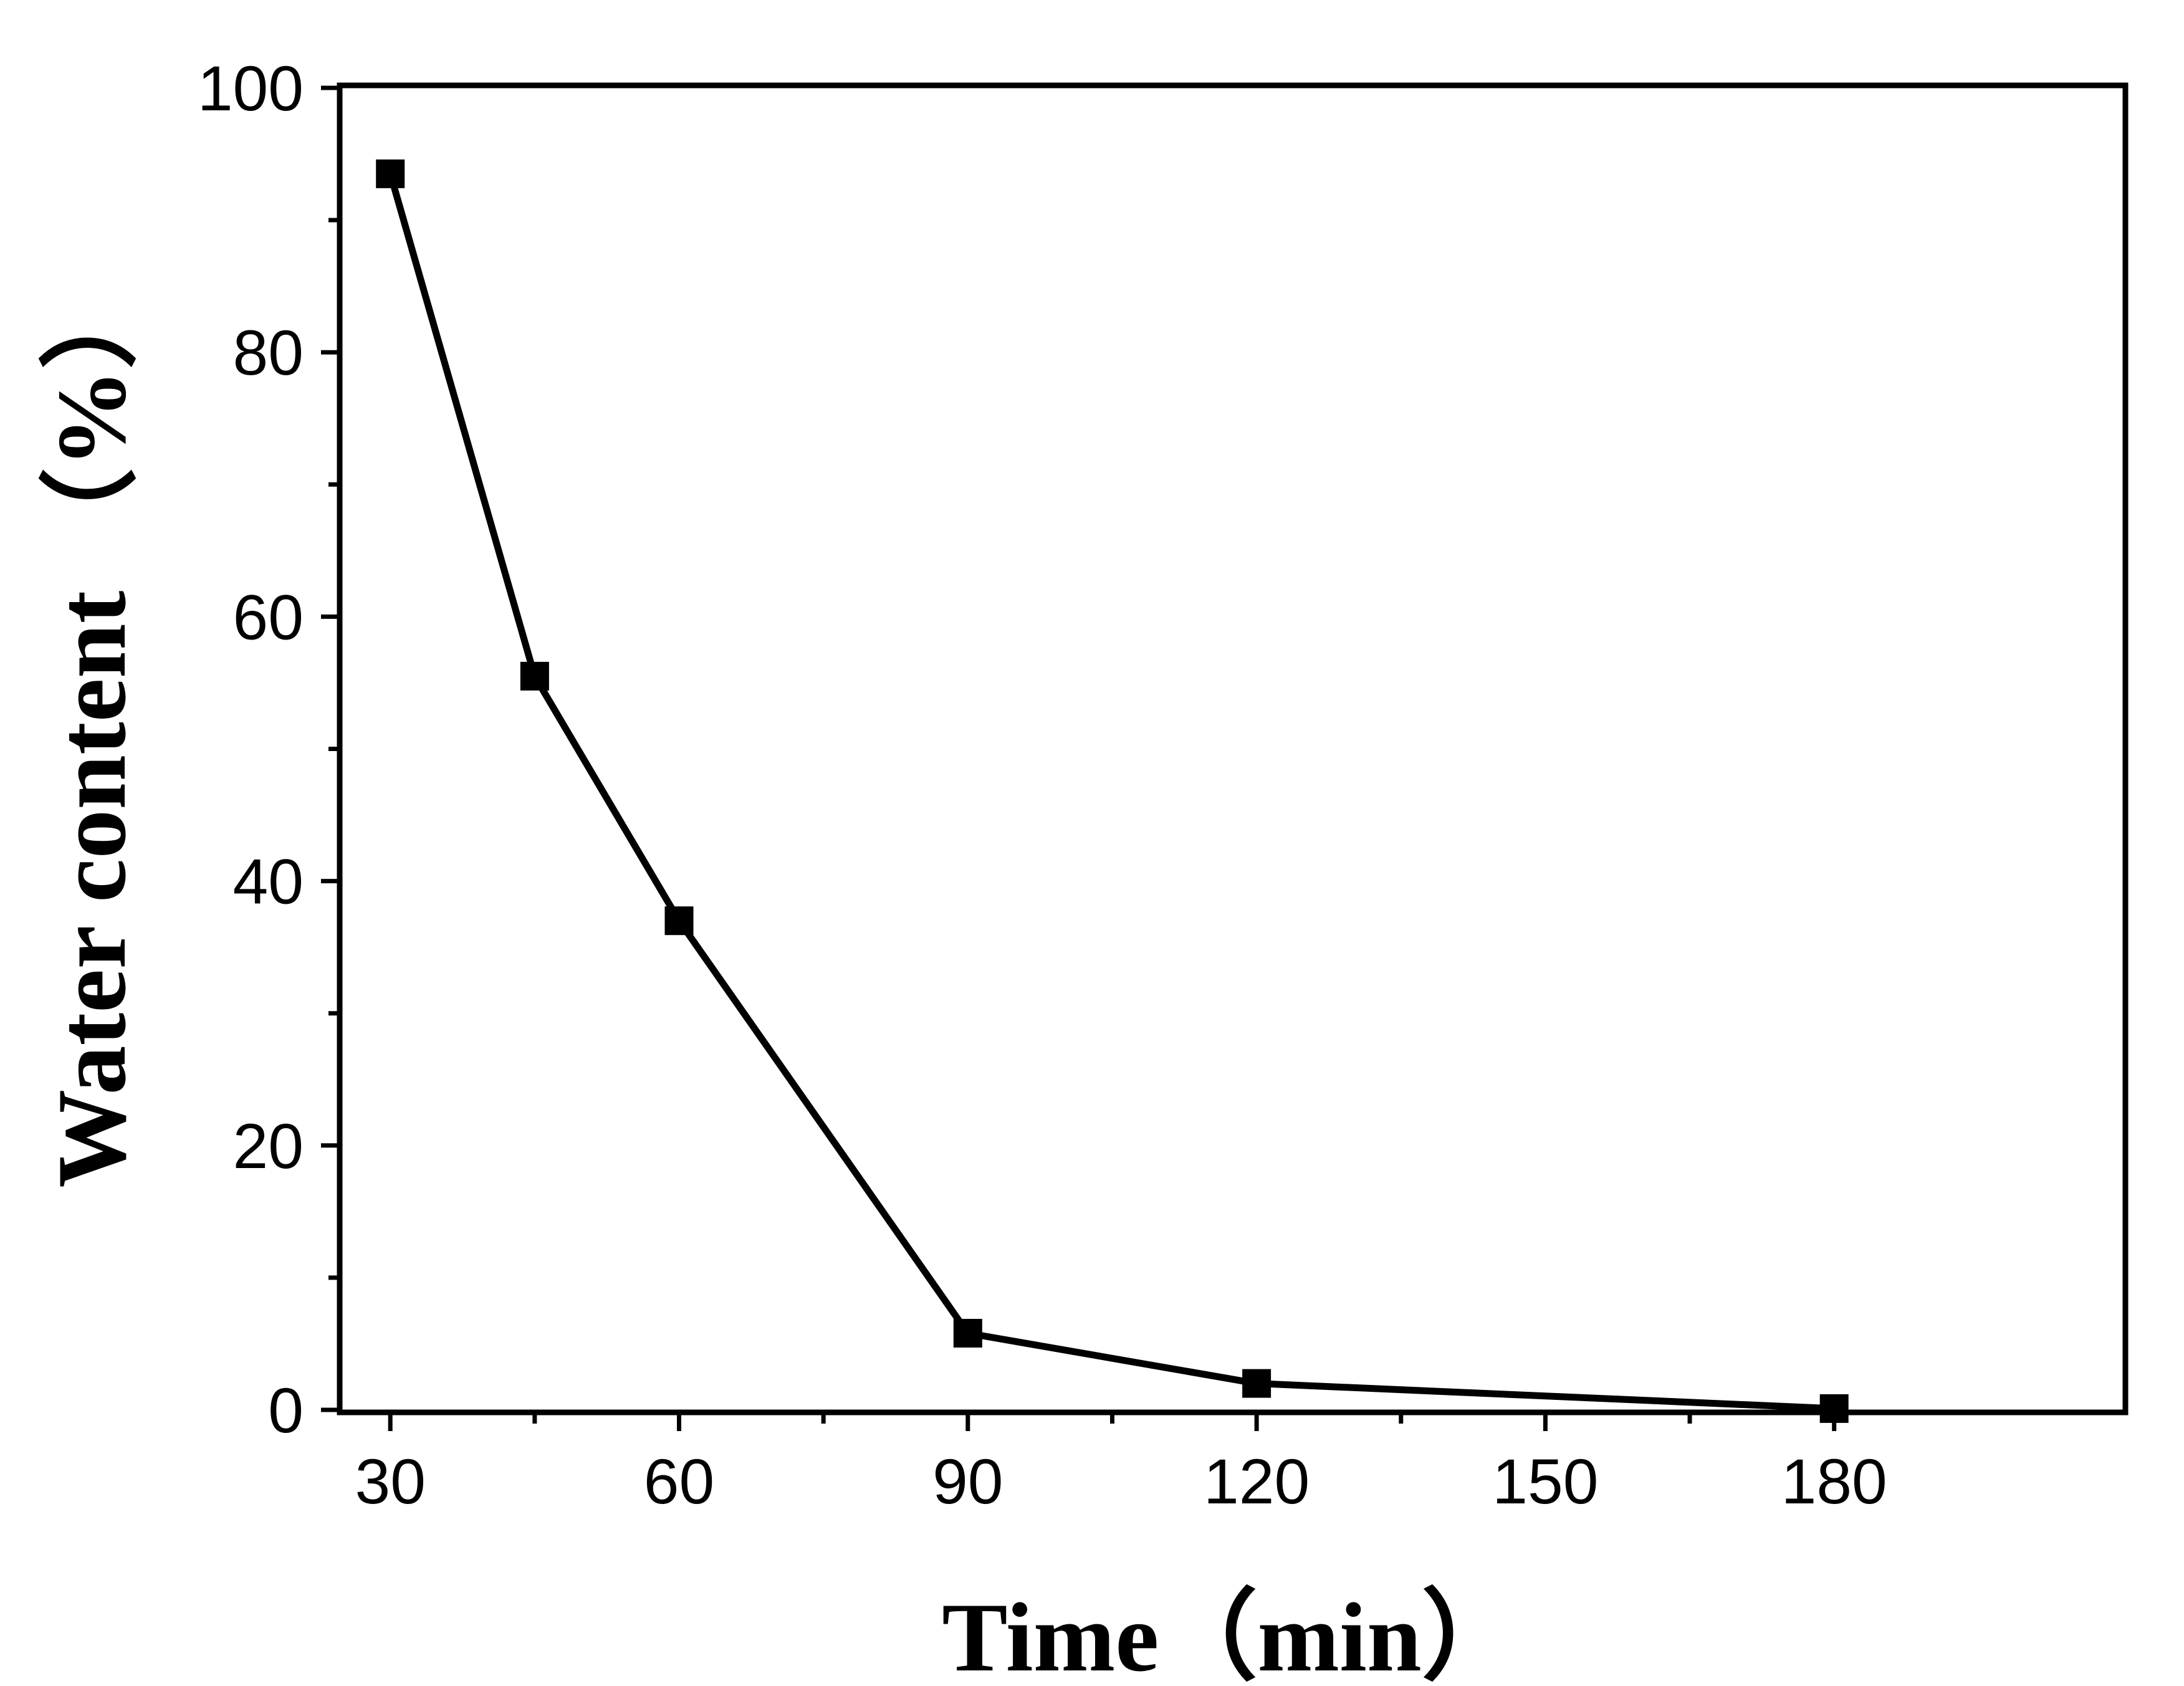 The height and width of the screenshot is (1686, 2184). I want to click on y-axis-title: Water content （%）, so click(92, 729).